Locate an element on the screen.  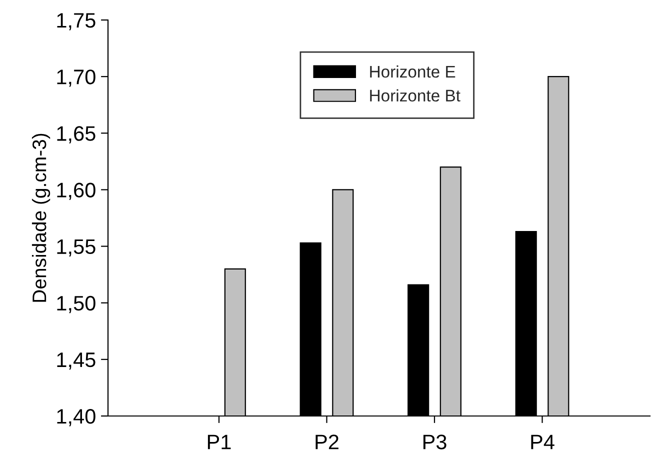
x-tick-label: P2 is located at coordinates (327, 442).